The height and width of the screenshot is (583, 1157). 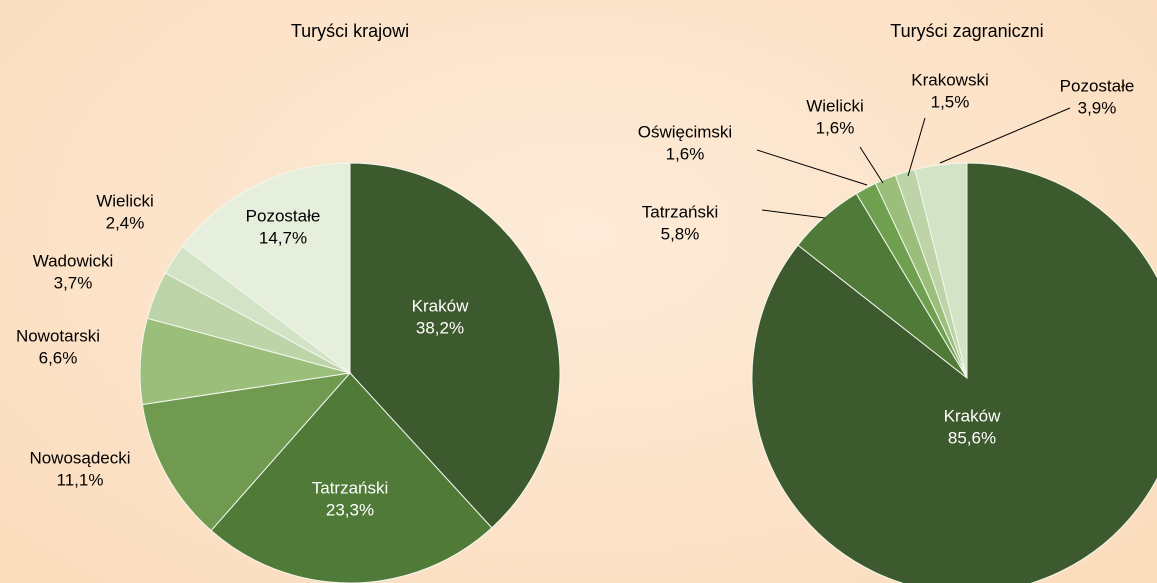 What do you see at coordinates (350, 509) in the screenshot?
I see `slice-value: 23,3%` at bounding box center [350, 509].